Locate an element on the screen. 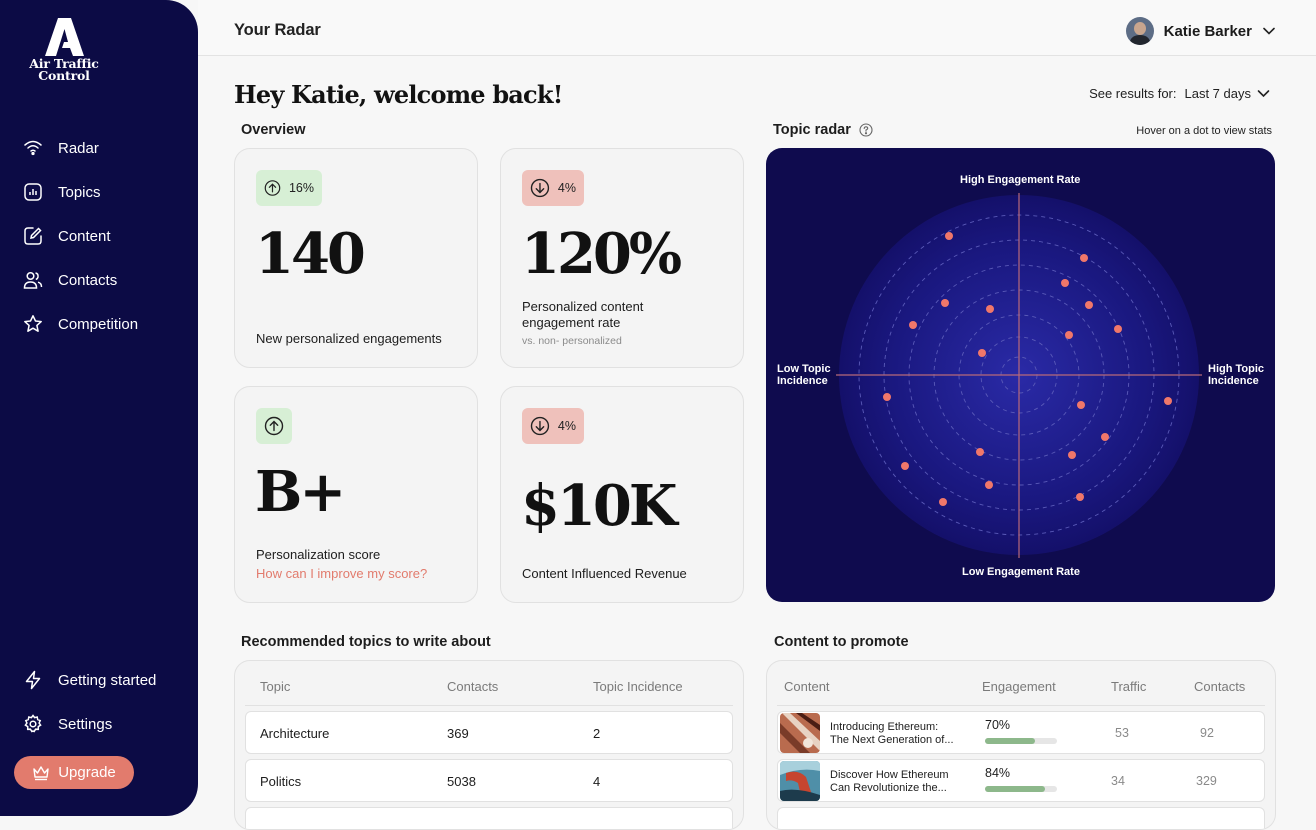 This screenshot has height=830, width=1316. sidebar-item-radar: Radar is located at coordinates (80, 148).